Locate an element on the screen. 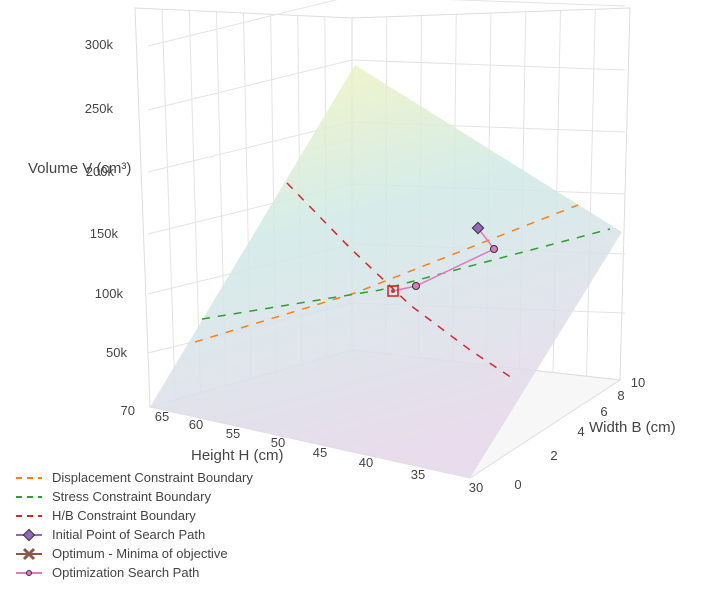 The width and height of the screenshot is (721, 593). y-tick-label: 30 is located at coordinates (476, 487).